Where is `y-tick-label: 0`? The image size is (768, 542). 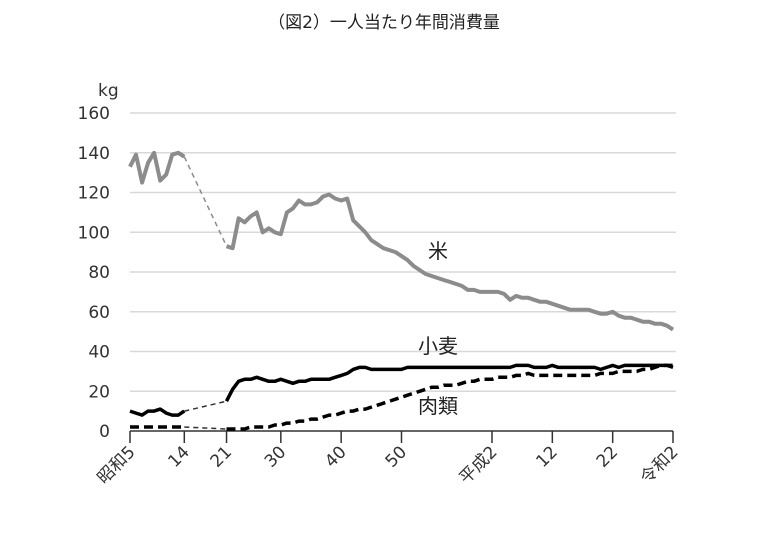
y-tick-label: 0 is located at coordinates (104, 432).